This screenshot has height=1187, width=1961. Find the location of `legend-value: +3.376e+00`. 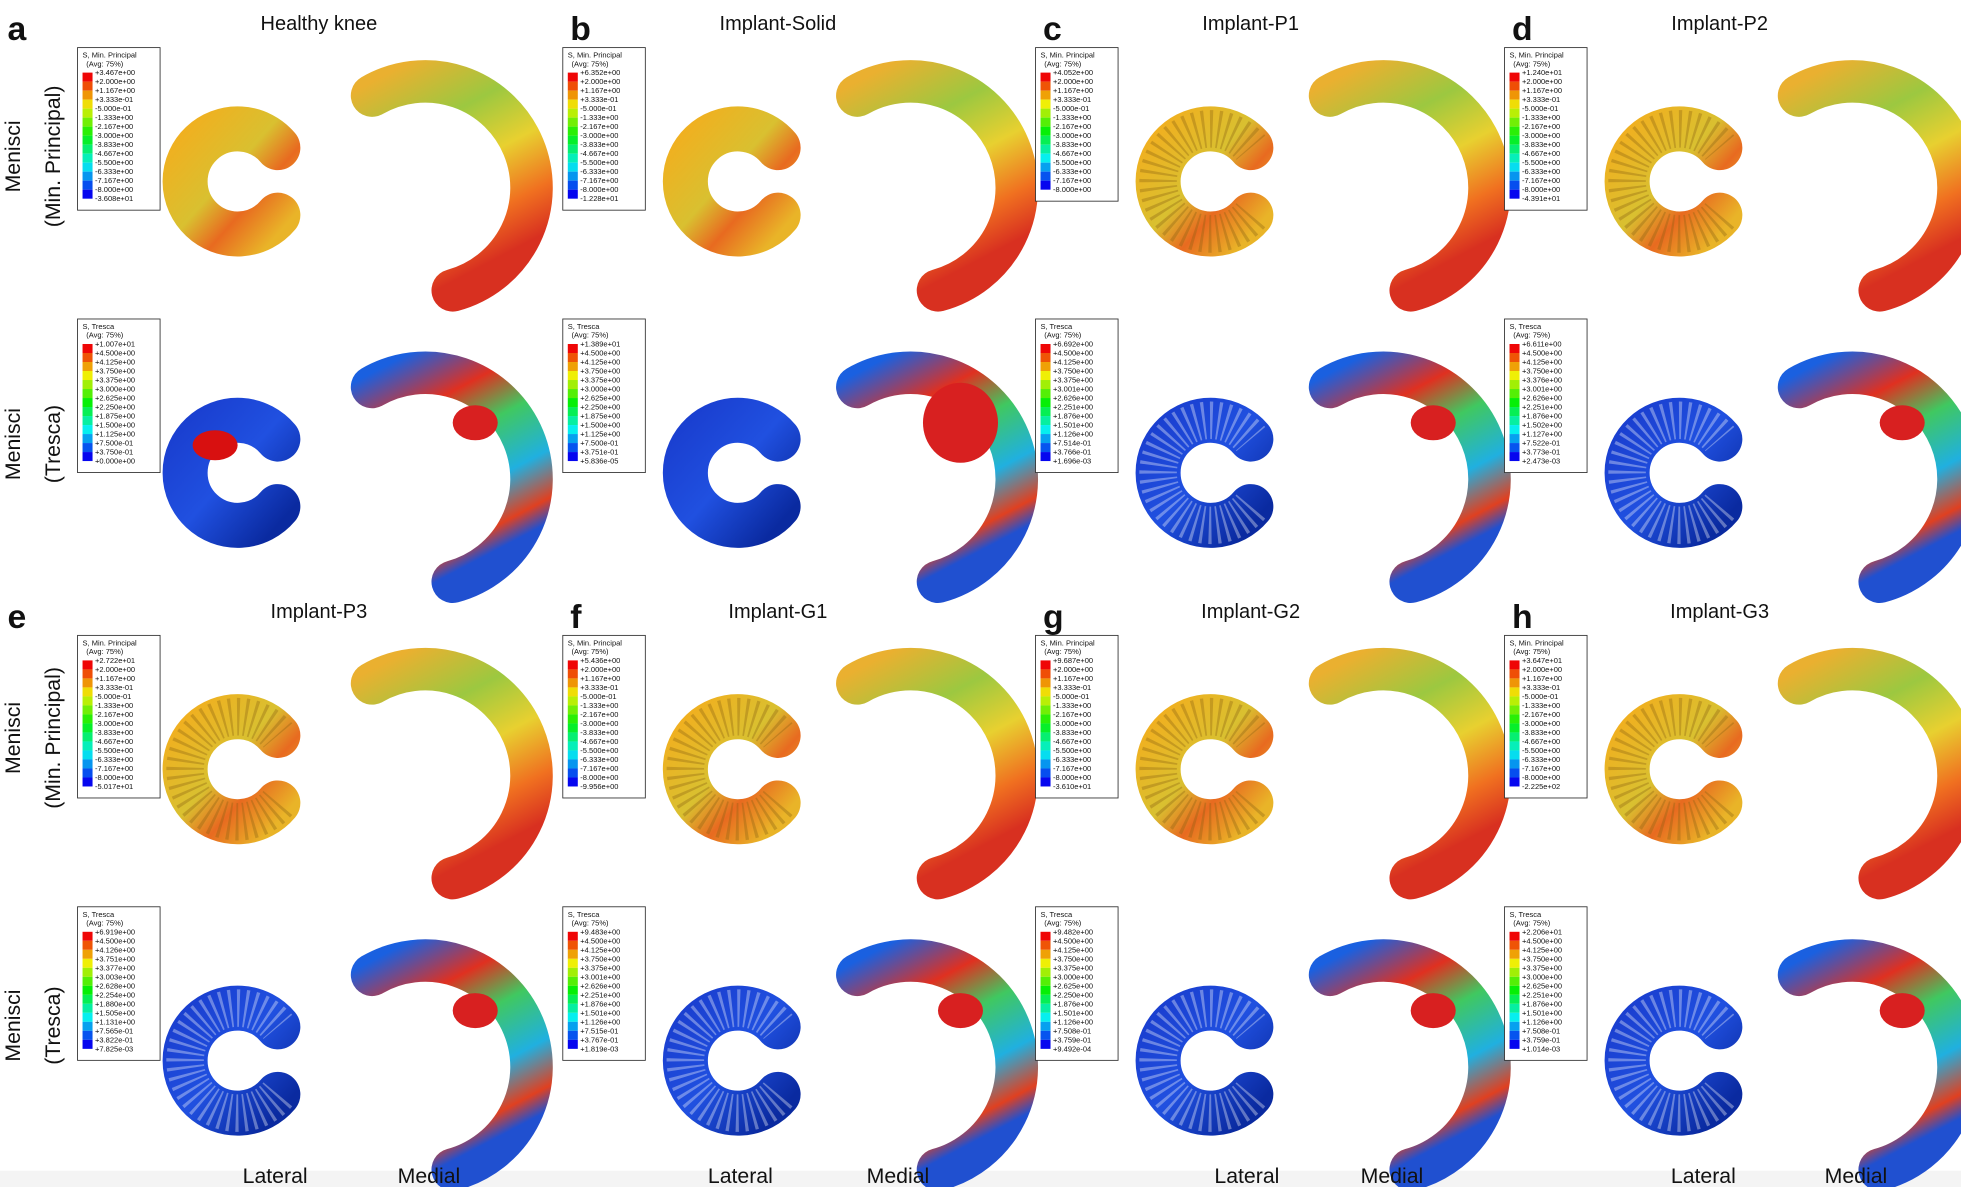

legend-value: +3.376e+00 is located at coordinates (1542, 380).